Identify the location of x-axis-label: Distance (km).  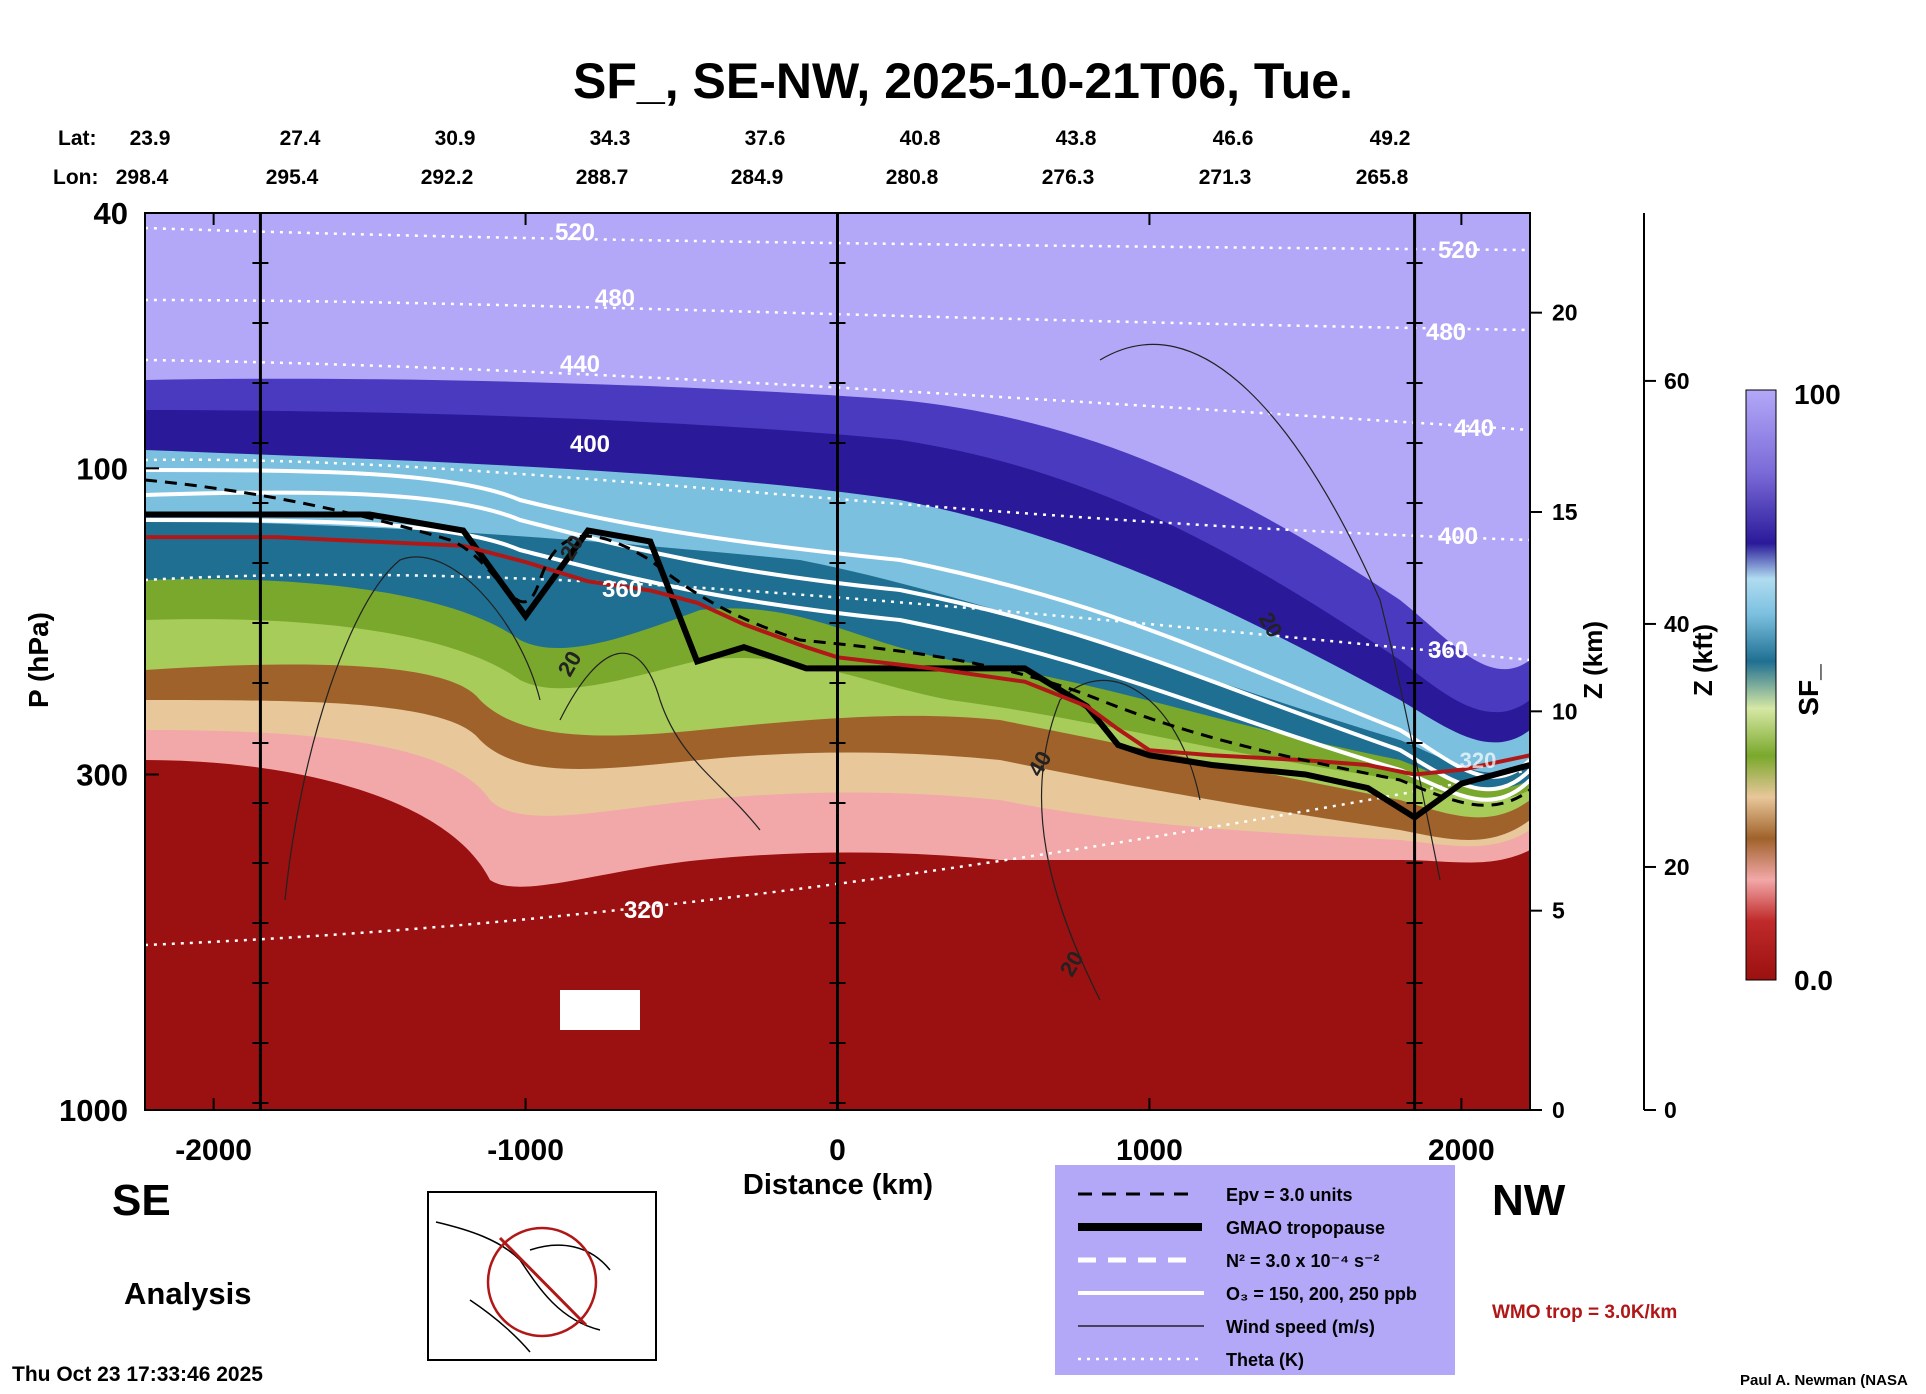
(838, 1185).